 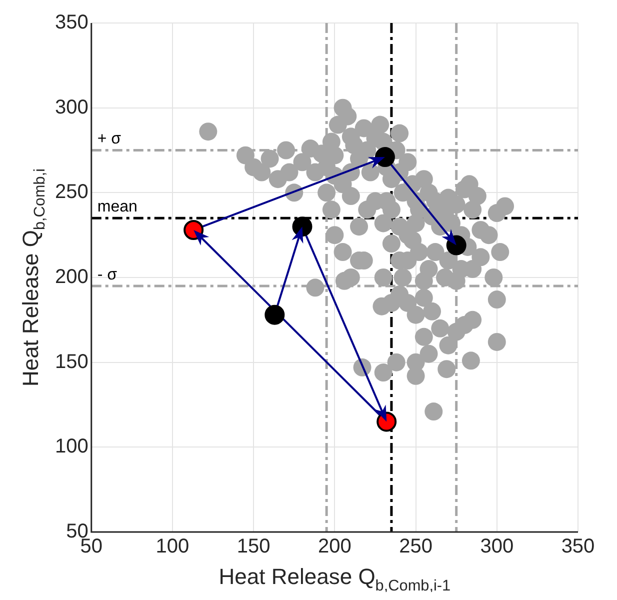 What do you see at coordinates (173, 547) in the screenshot?
I see `x-tick-label: 100` at bounding box center [173, 547].